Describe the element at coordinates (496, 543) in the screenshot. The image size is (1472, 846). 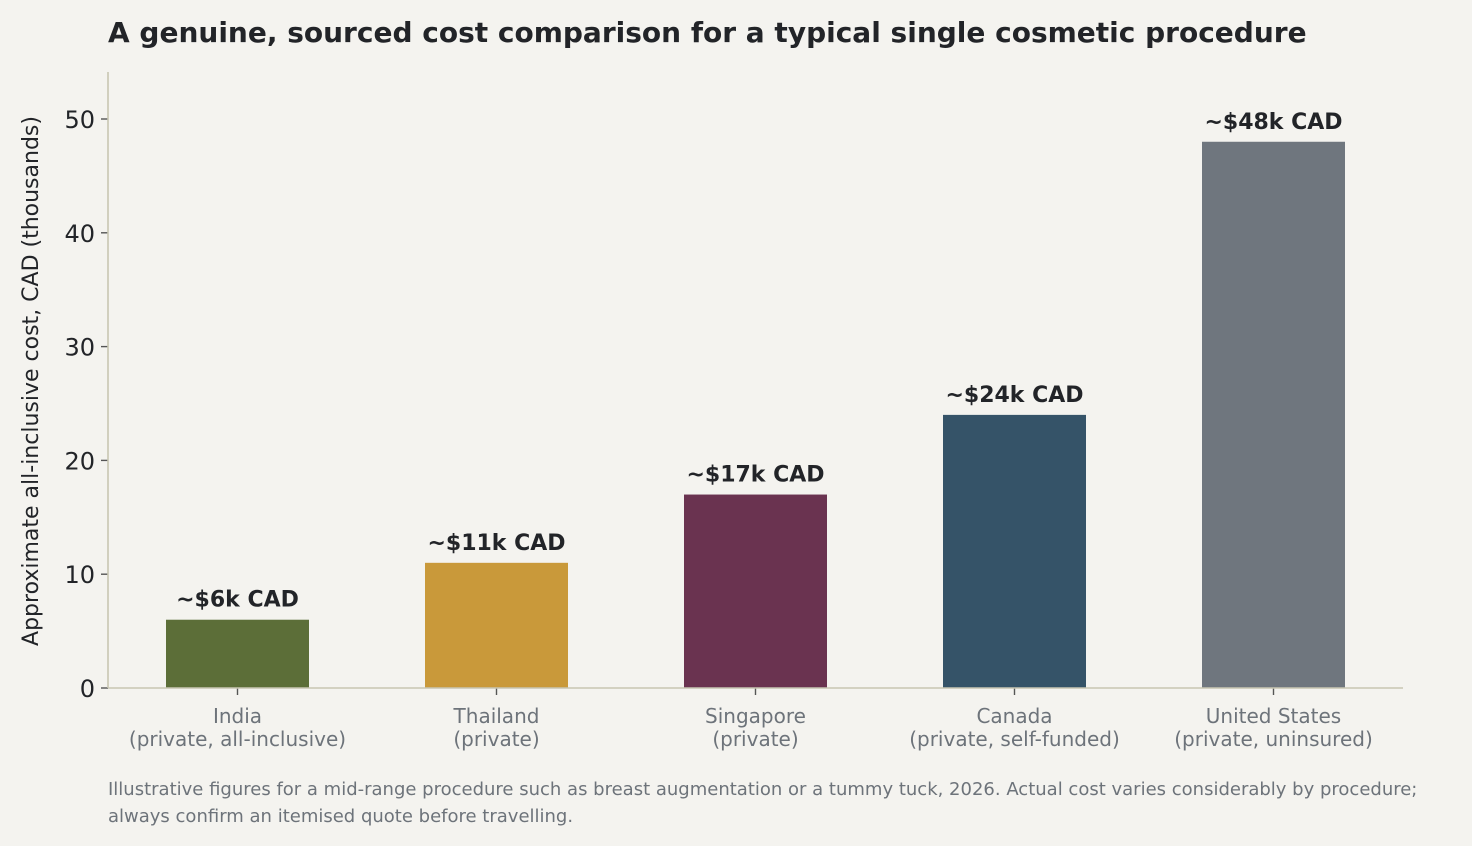
I see `bar-value-label: ~$11k CAD` at that location.